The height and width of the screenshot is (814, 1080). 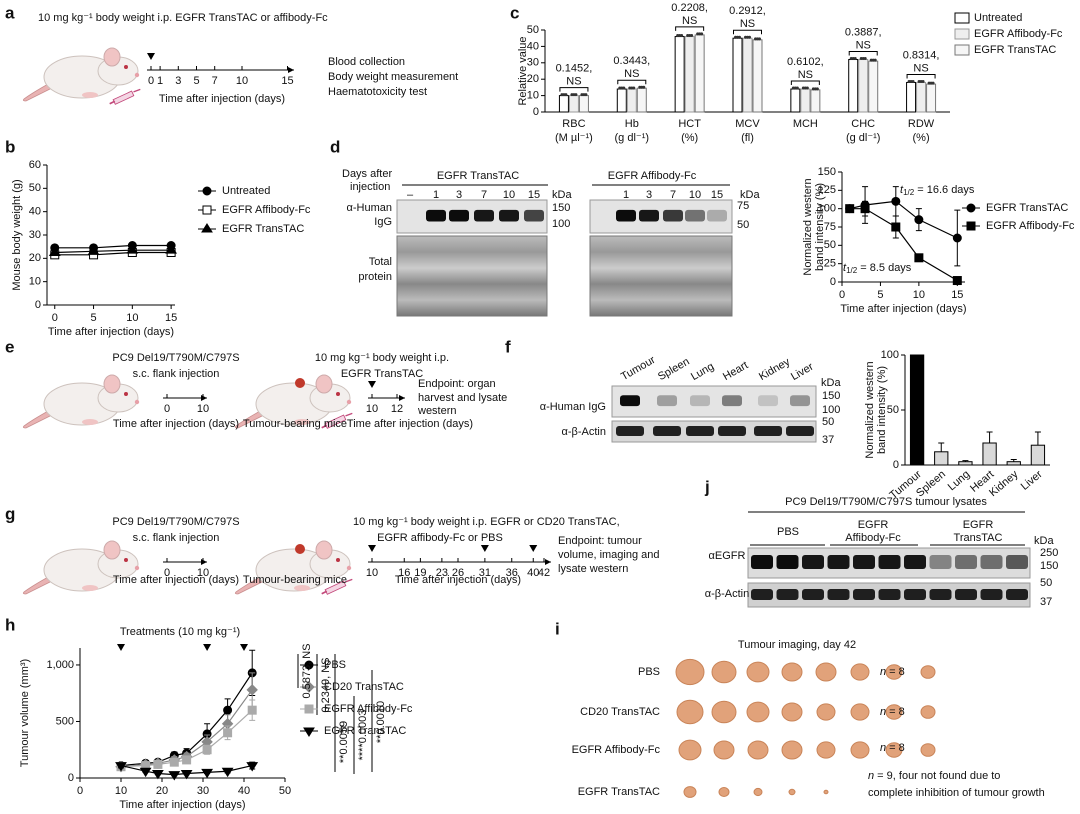 I want to click on legend-swatch, so click(x=962, y=18).